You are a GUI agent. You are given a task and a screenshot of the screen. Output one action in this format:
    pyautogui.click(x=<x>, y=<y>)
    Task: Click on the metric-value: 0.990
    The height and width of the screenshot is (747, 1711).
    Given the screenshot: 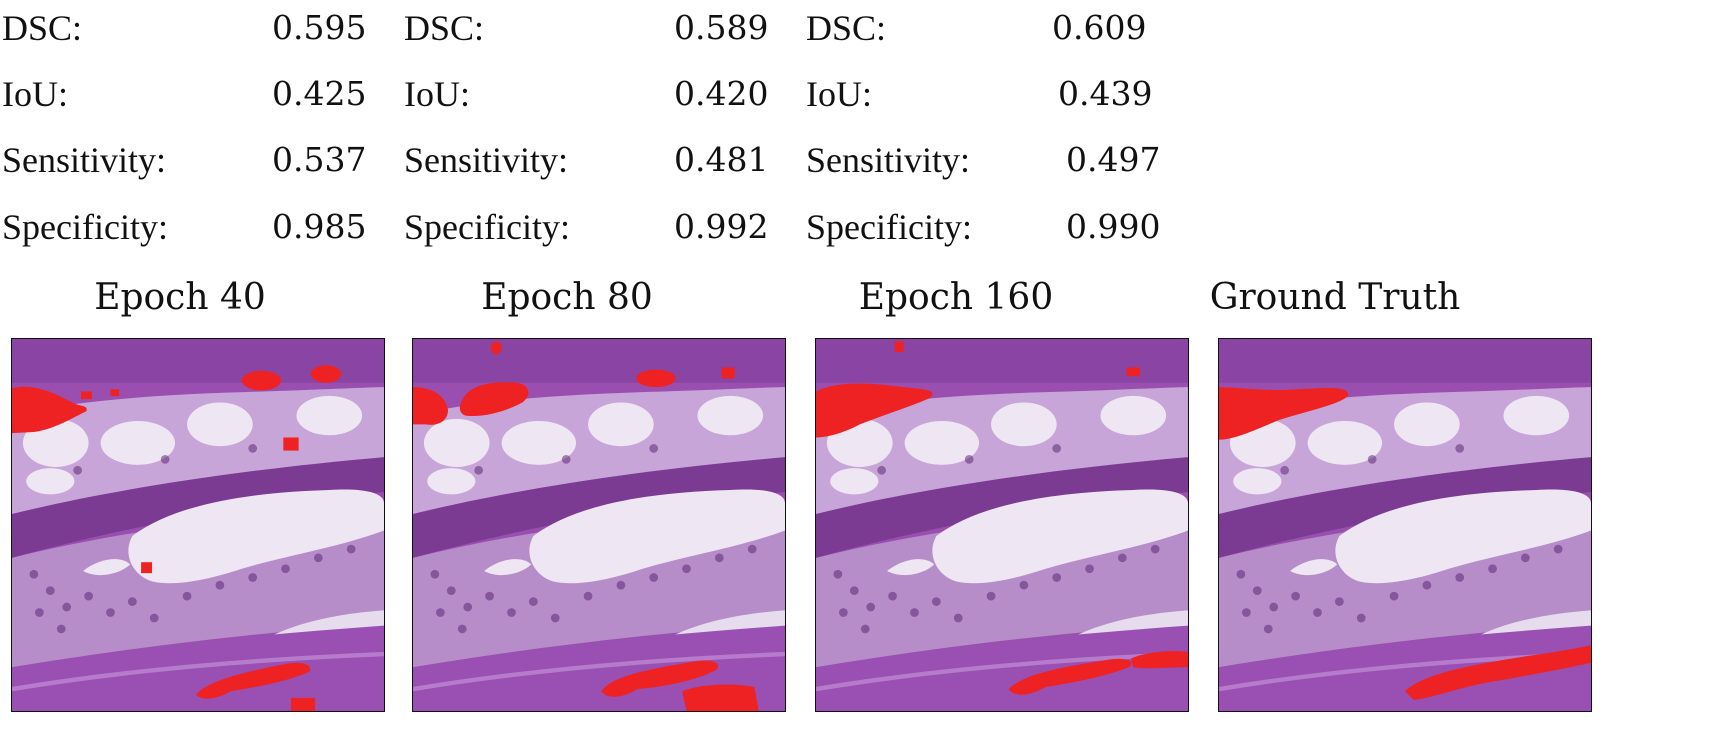 What is the action you would take?
    pyautogui.click(x=1113, y=226)
    